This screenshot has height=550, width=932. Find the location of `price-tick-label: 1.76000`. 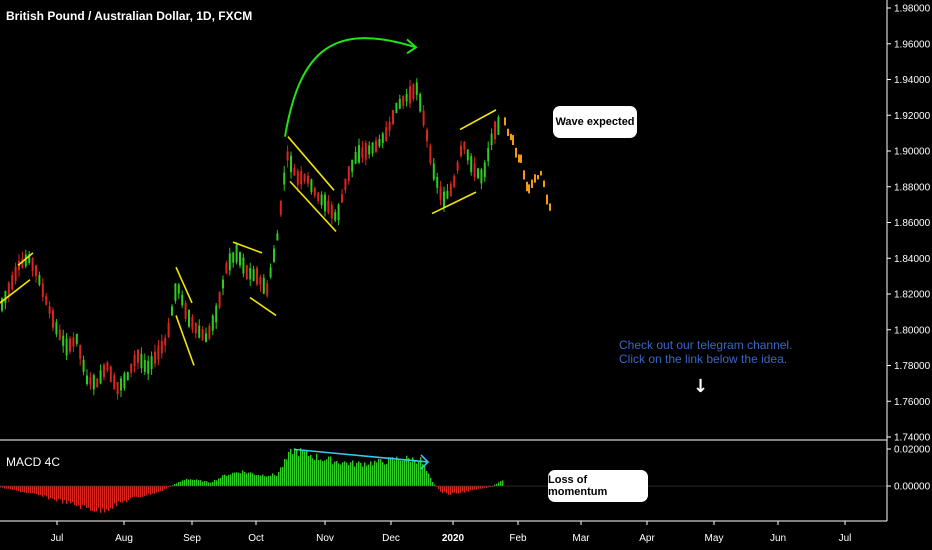

price-tick-label: 1.76000 is located at coordinates (912, 402).